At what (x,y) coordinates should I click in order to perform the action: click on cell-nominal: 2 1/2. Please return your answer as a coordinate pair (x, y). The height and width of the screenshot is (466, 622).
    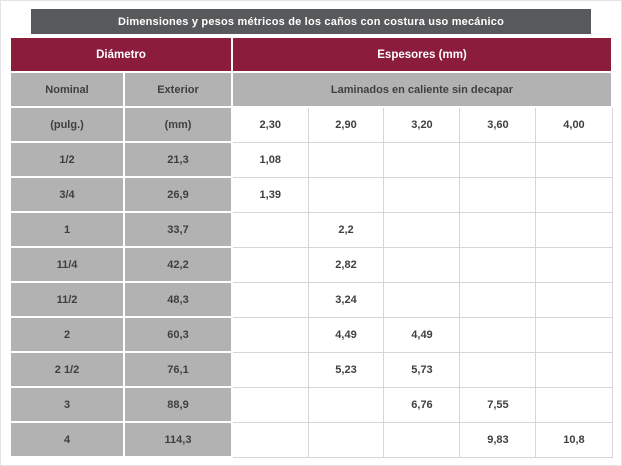
    Looking at the image, I should click on (67, 369).